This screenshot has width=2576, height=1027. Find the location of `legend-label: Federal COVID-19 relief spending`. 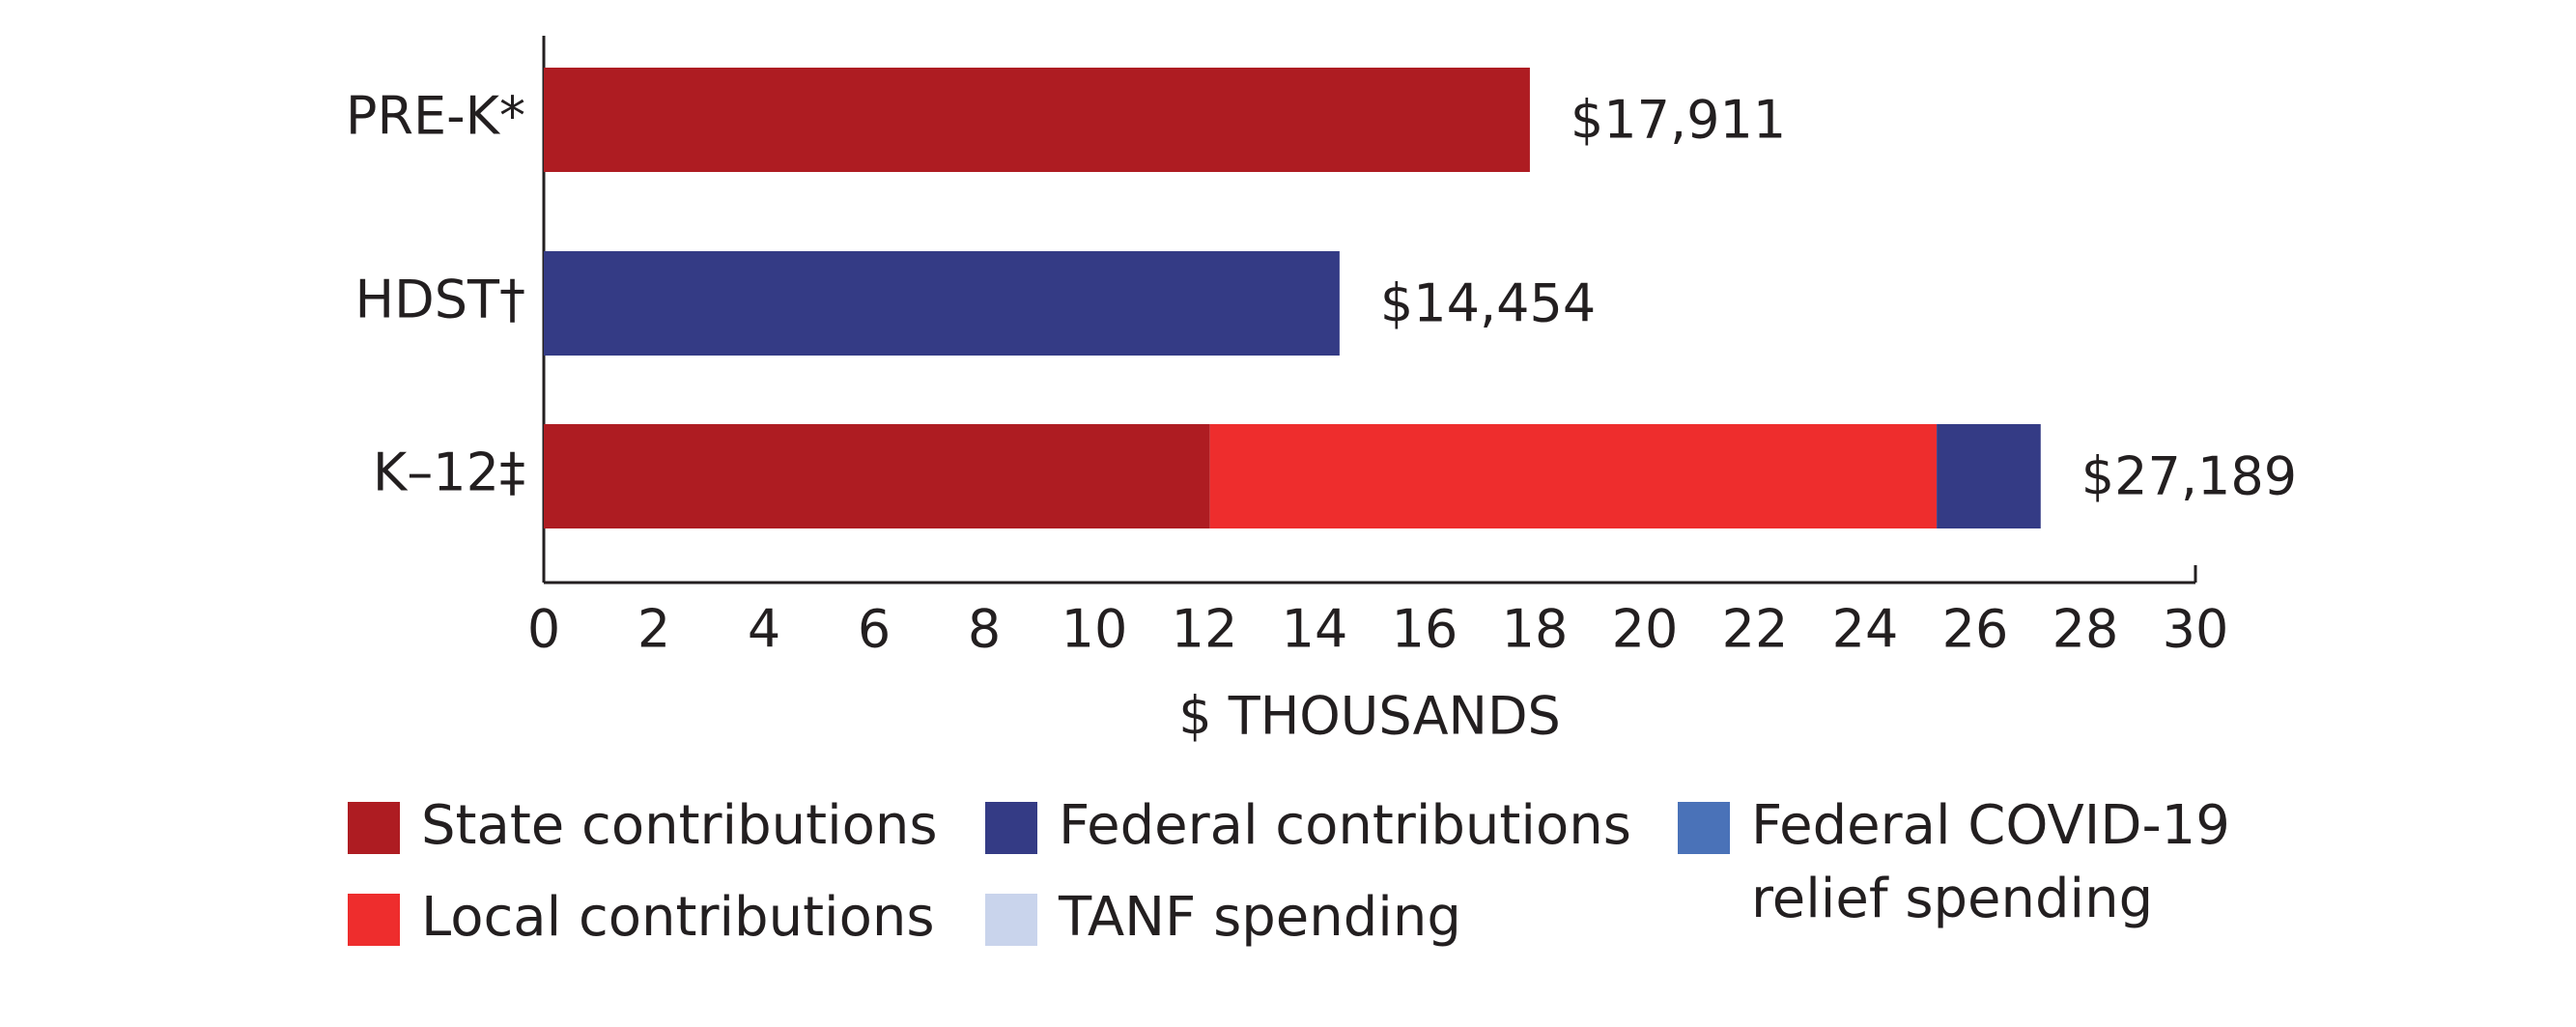

legend-label: Federal COVID-19 relief spending is located at coordinates (1990, 862).